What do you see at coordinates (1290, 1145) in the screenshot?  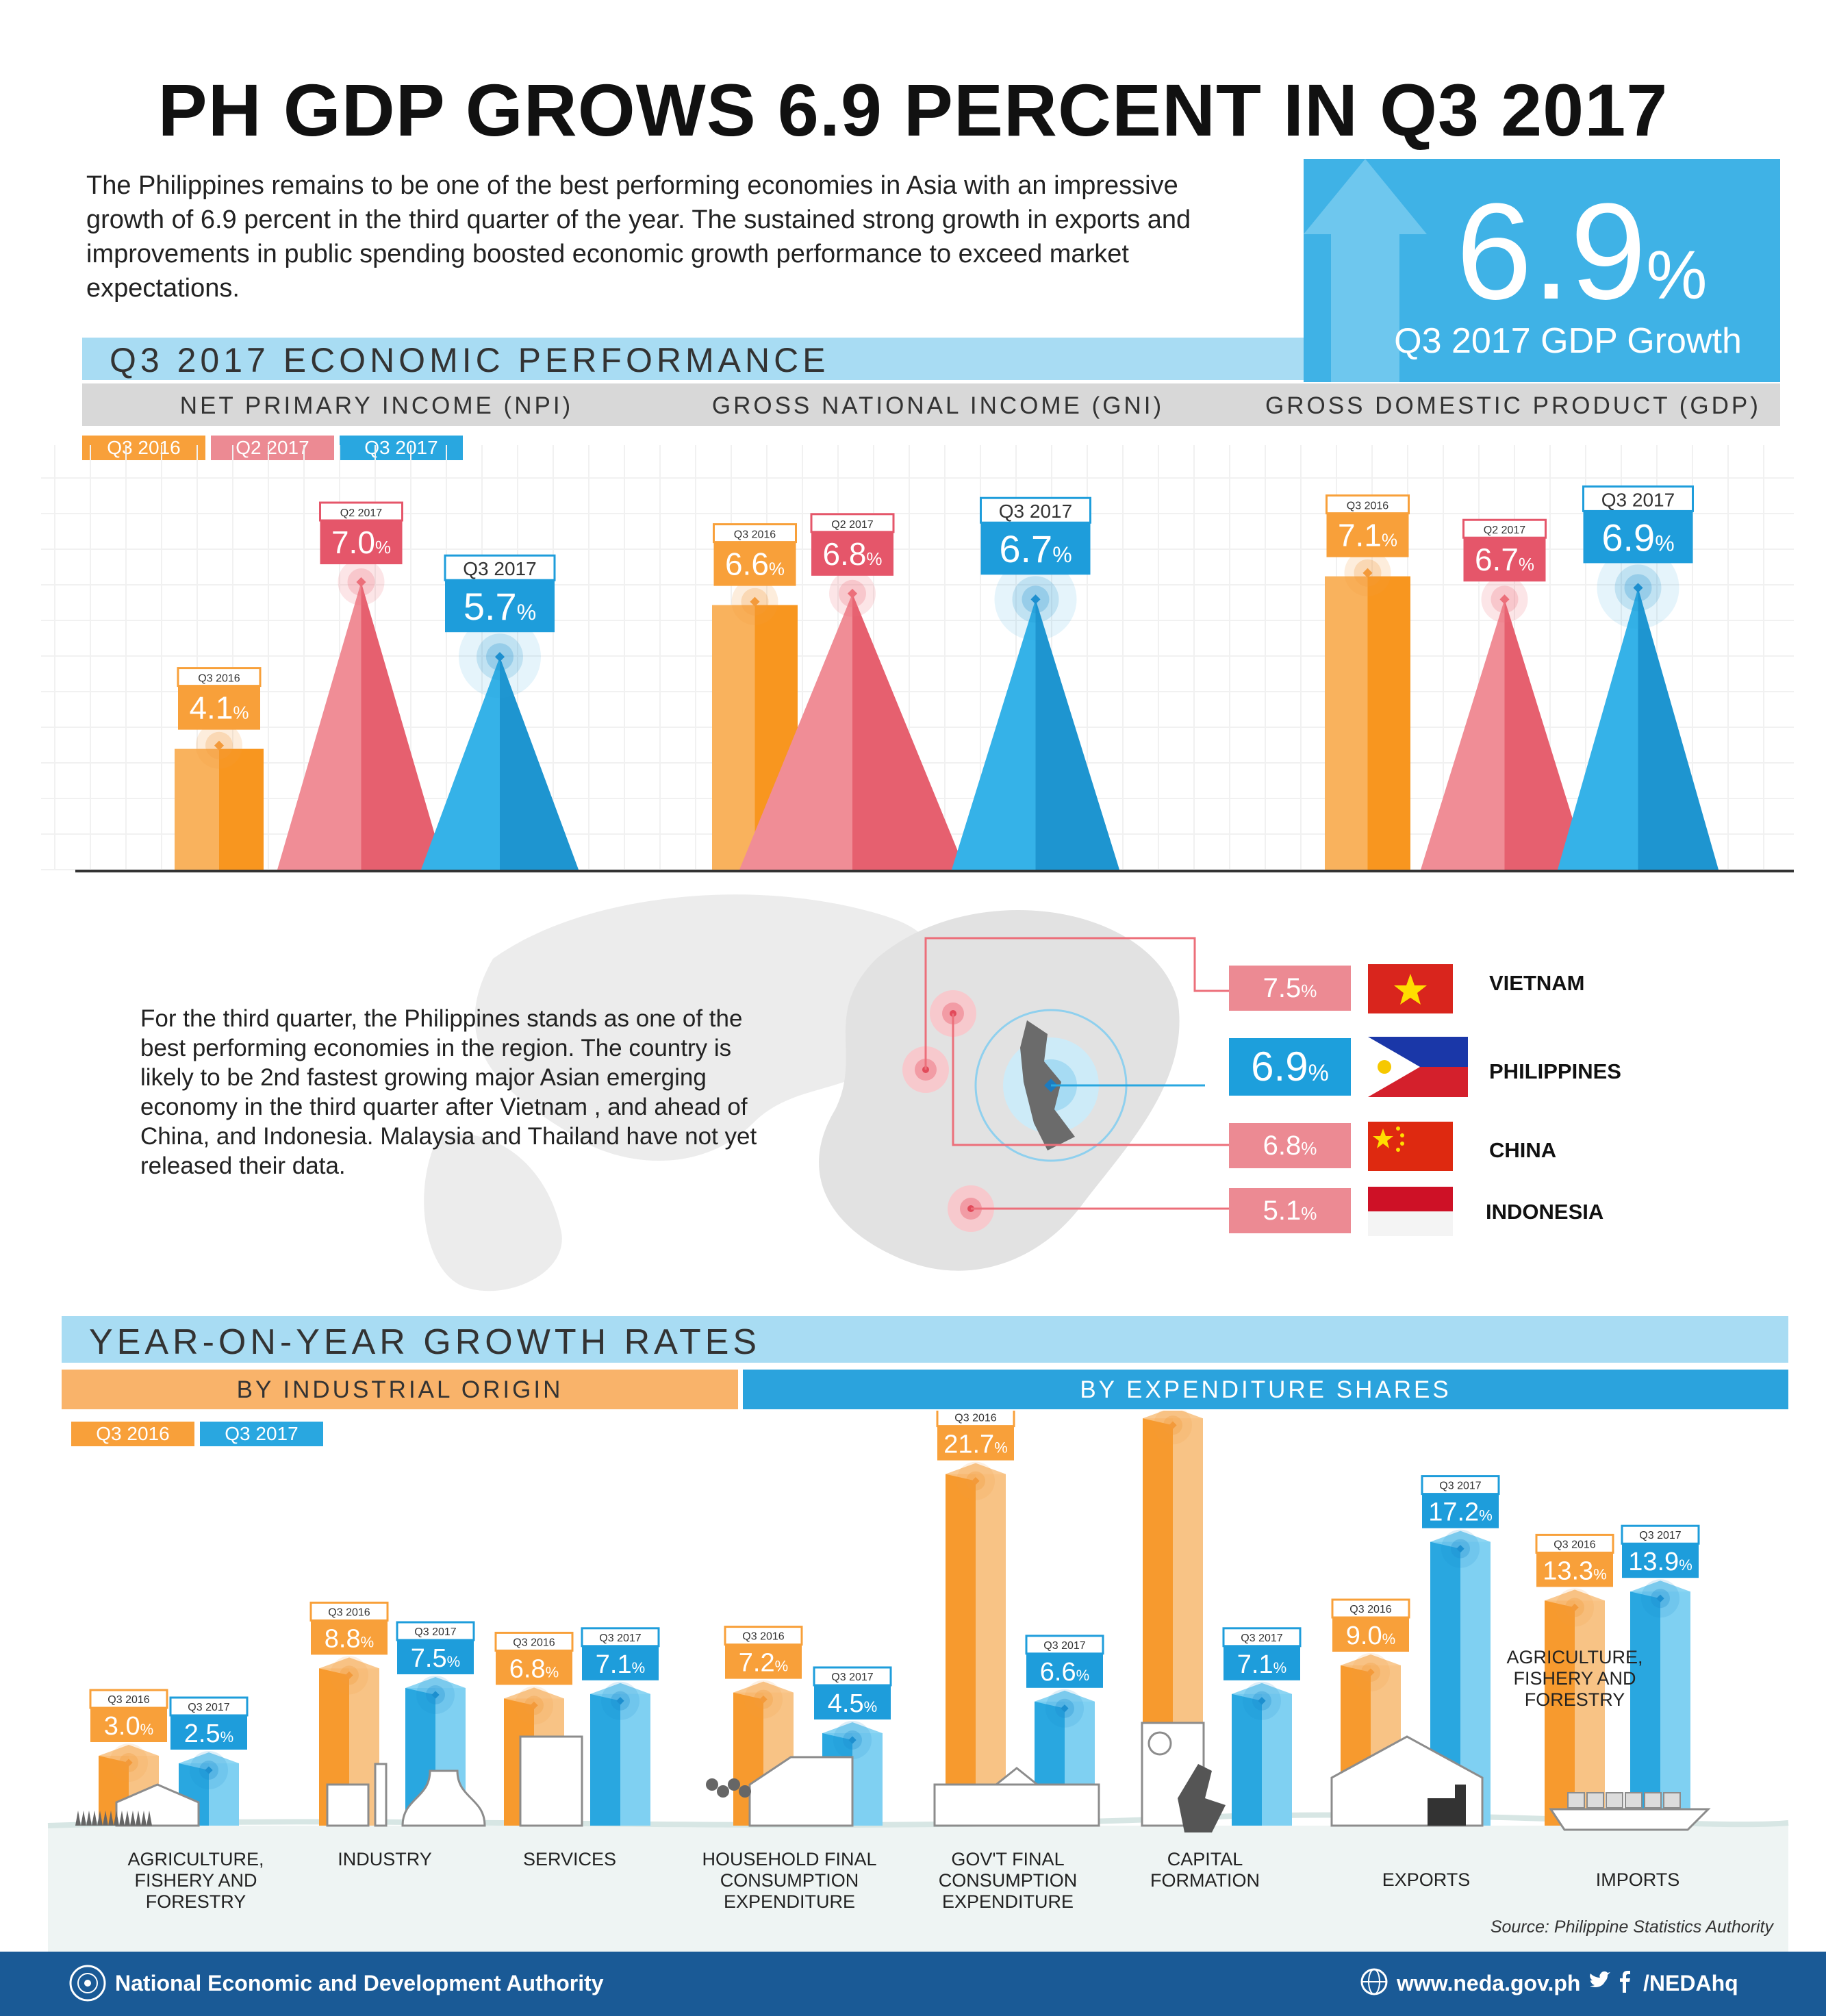 I see `china-value: 6.8%` at bounding box center [1290, 1145].